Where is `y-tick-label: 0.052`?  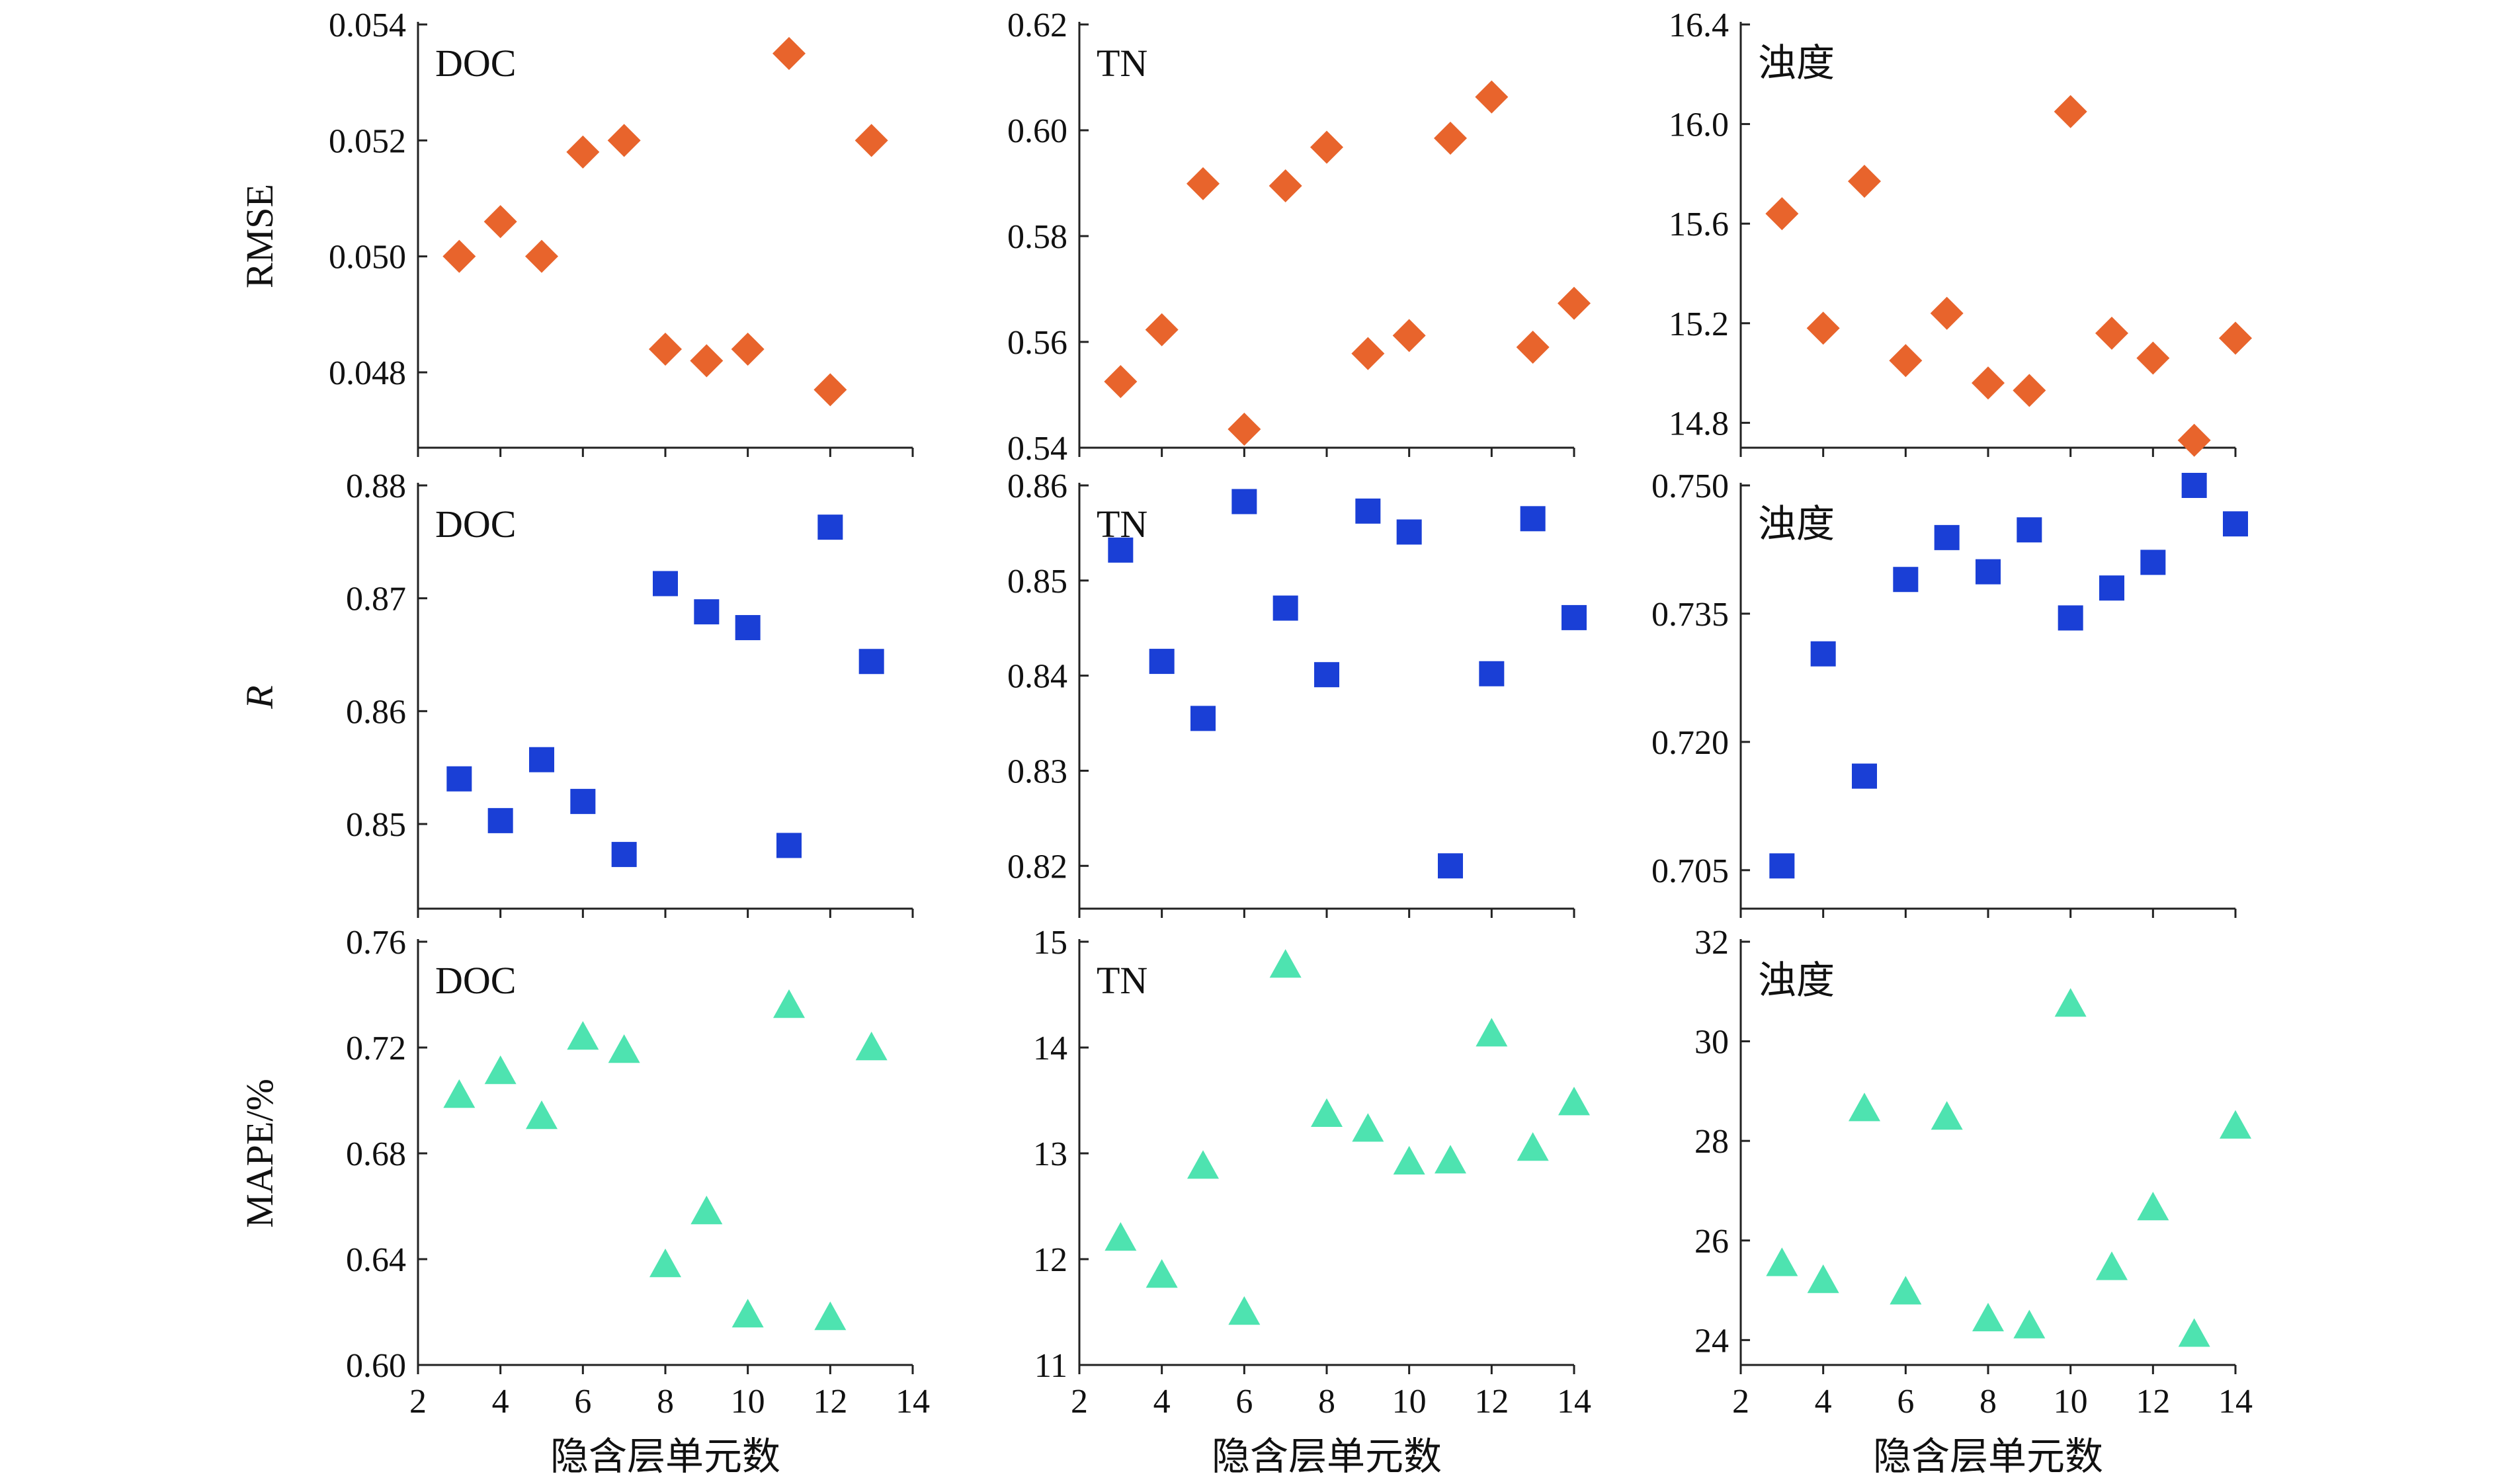
y-tick-label: 0.052 is located at coordinates (367, 141).